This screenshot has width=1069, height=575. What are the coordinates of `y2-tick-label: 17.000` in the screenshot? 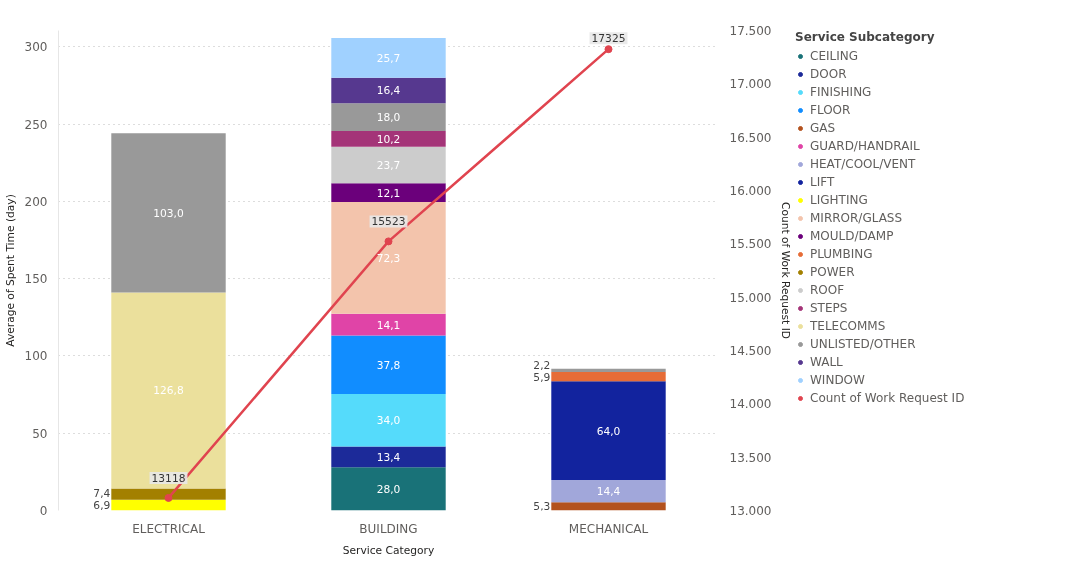 It's located at (750, 84).